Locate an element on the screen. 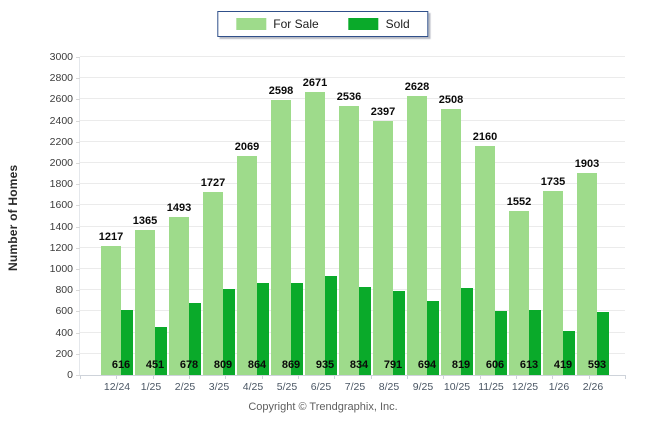  legend-label-for-sale: For Sale is located at coordinates (296, 24).